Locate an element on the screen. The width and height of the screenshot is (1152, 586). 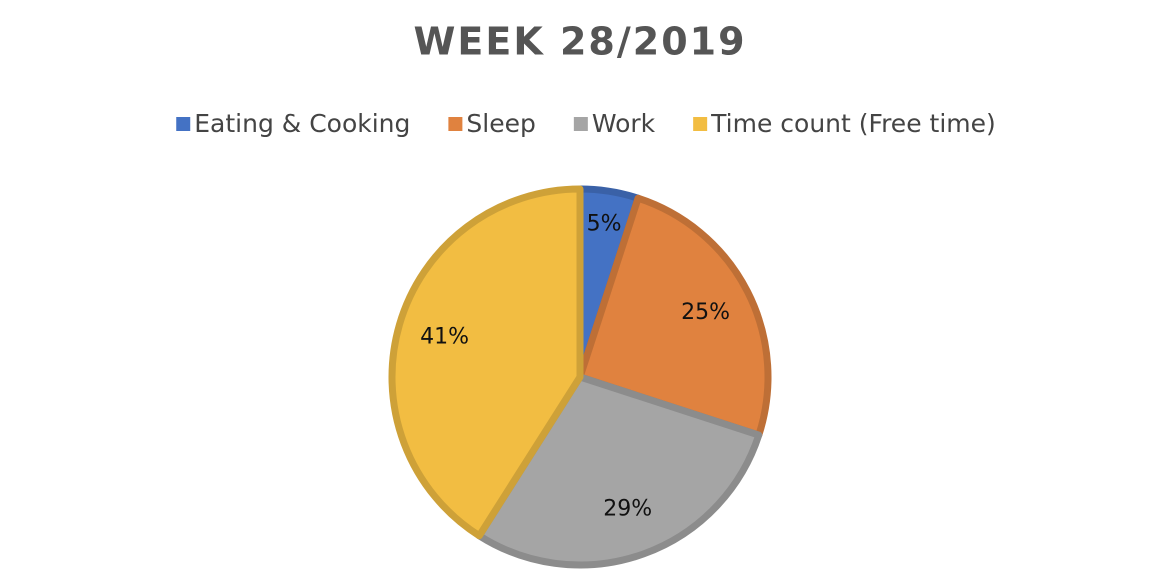
chart-title: WEEK 28/2019 is located at coordinates (579, 42).